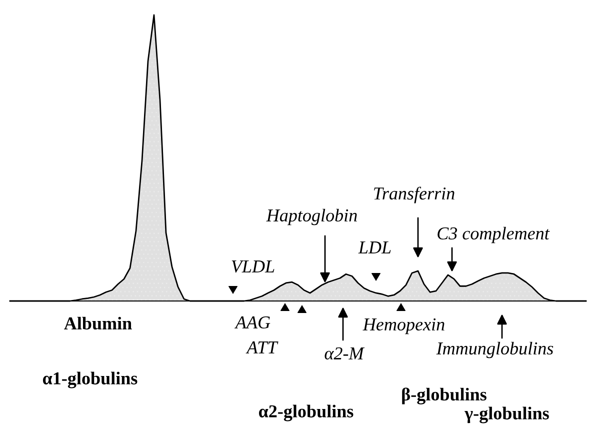 The image size is (600, 438). What do you see at coordinates (494, 235) in the screenshot?
I see `annotation: C3 complement` at bounding box center [494, 235].